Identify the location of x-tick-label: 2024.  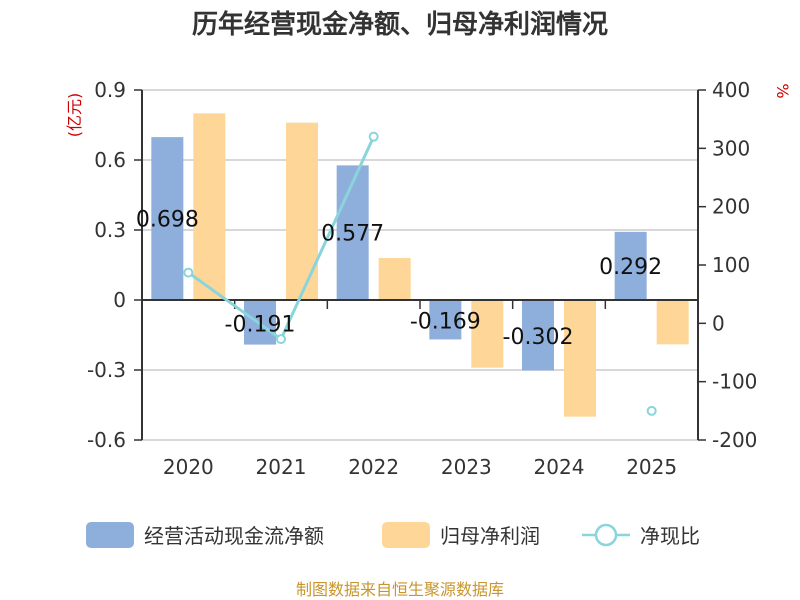
(559, 467).